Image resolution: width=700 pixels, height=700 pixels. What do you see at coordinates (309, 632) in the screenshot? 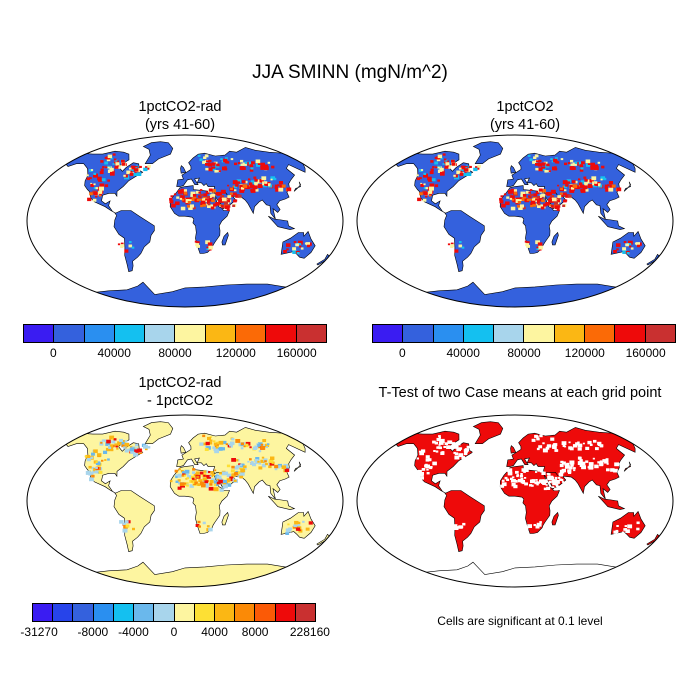
I see `colorbar-diff-tick-label: 228160` at bounding box center [309, 632].